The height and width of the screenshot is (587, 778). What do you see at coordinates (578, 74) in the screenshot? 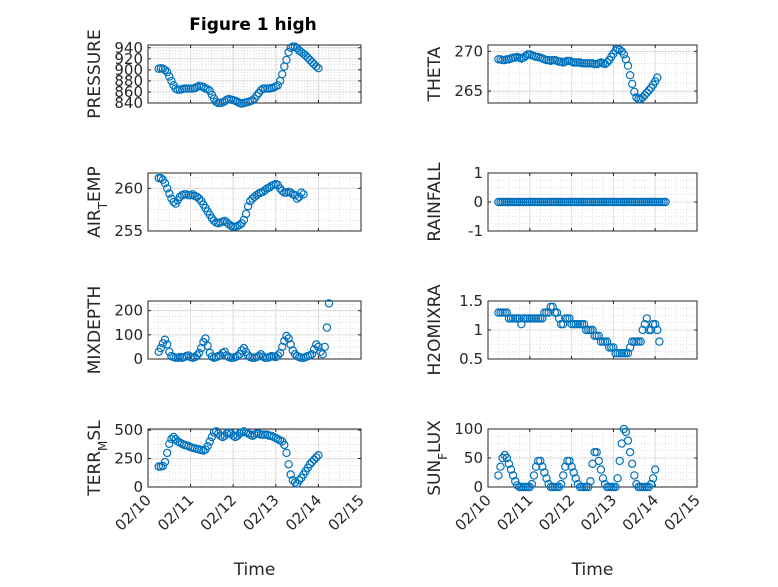
I see `series-theta` at bounding box center [578, 74].